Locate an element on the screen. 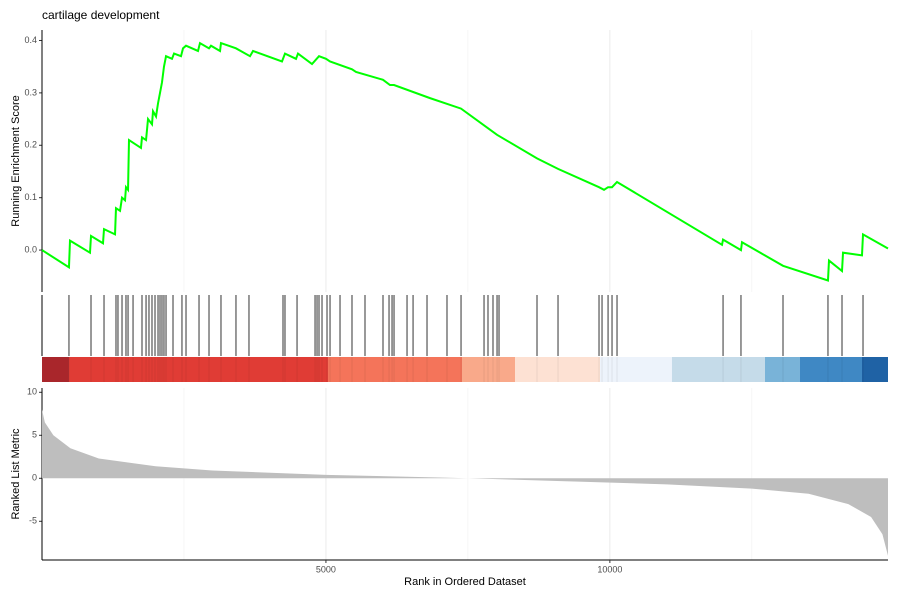 This screenshot has height=600, width=900. y-tick-label: 10 is located at coordinates (32, 392).